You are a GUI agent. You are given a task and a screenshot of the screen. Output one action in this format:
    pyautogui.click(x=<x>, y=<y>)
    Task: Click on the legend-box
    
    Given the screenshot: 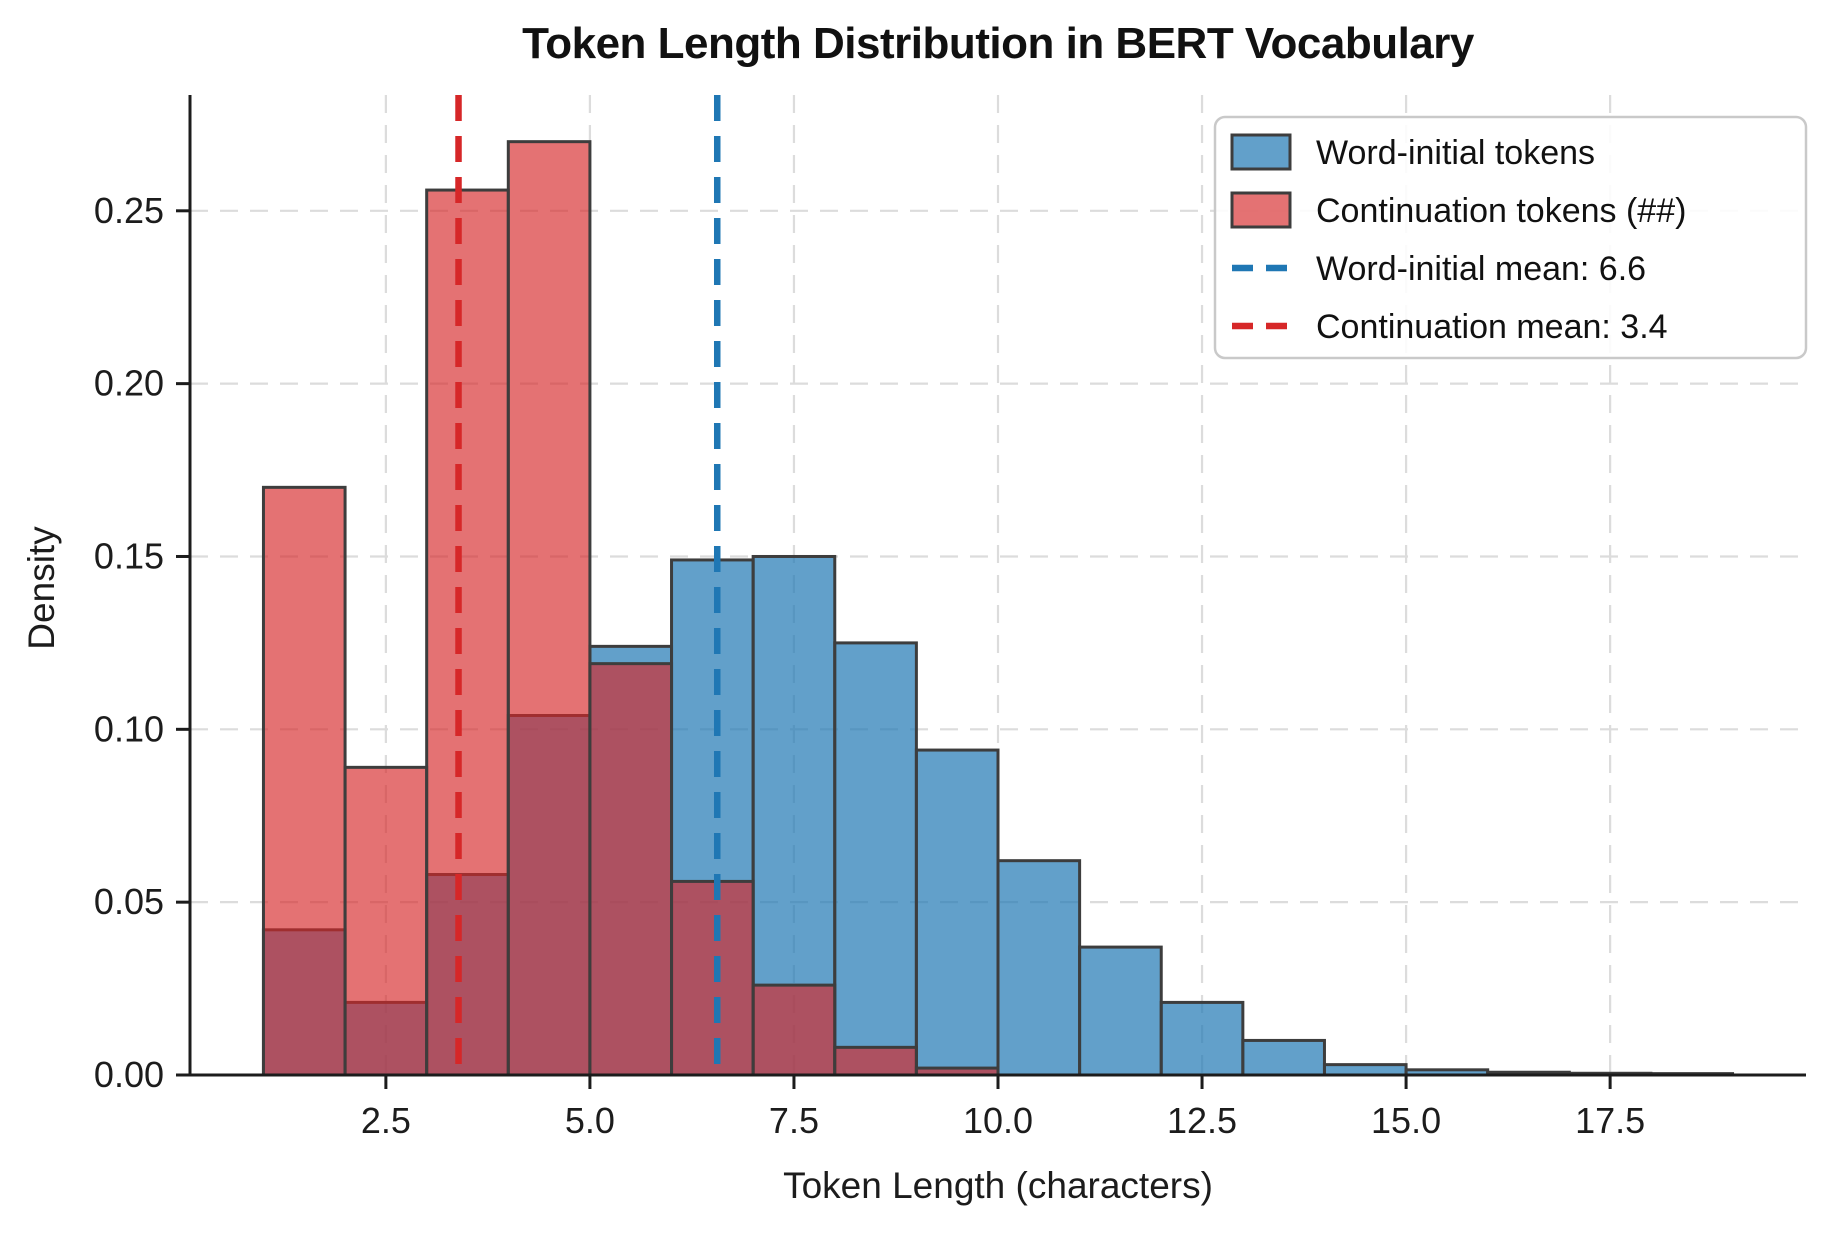 What is the action you would take?
    pyautogui.click(x=1510, y=237)
    